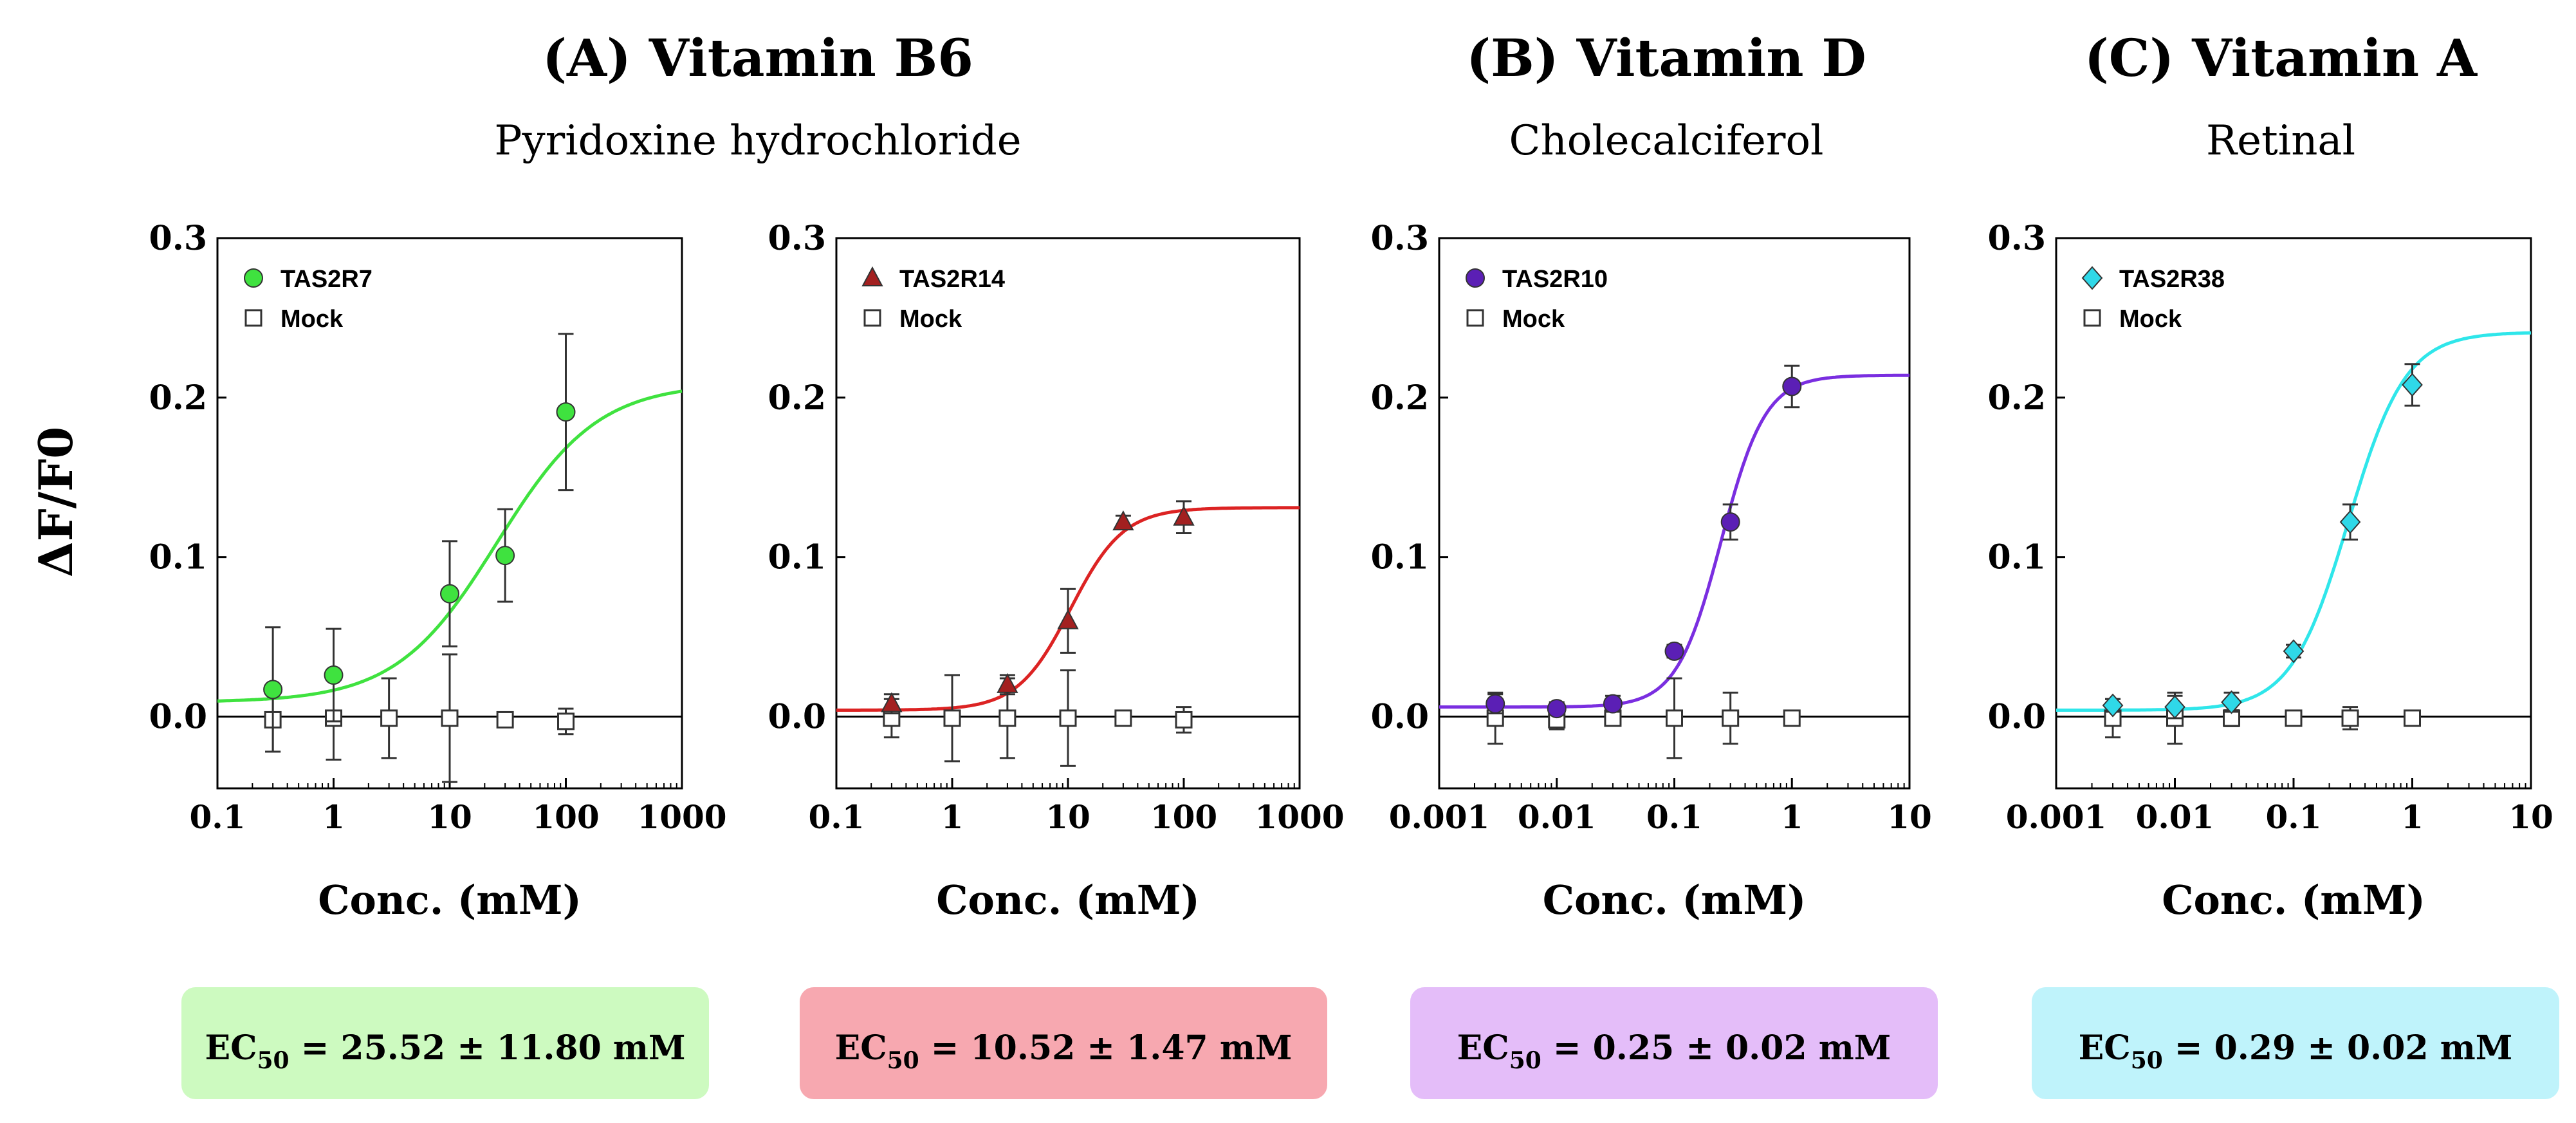 This screenshot has height=1123, width=2576. I want to click on ec50-value: = 0.29 ± 0.02 mM, so click(2338, 1048).